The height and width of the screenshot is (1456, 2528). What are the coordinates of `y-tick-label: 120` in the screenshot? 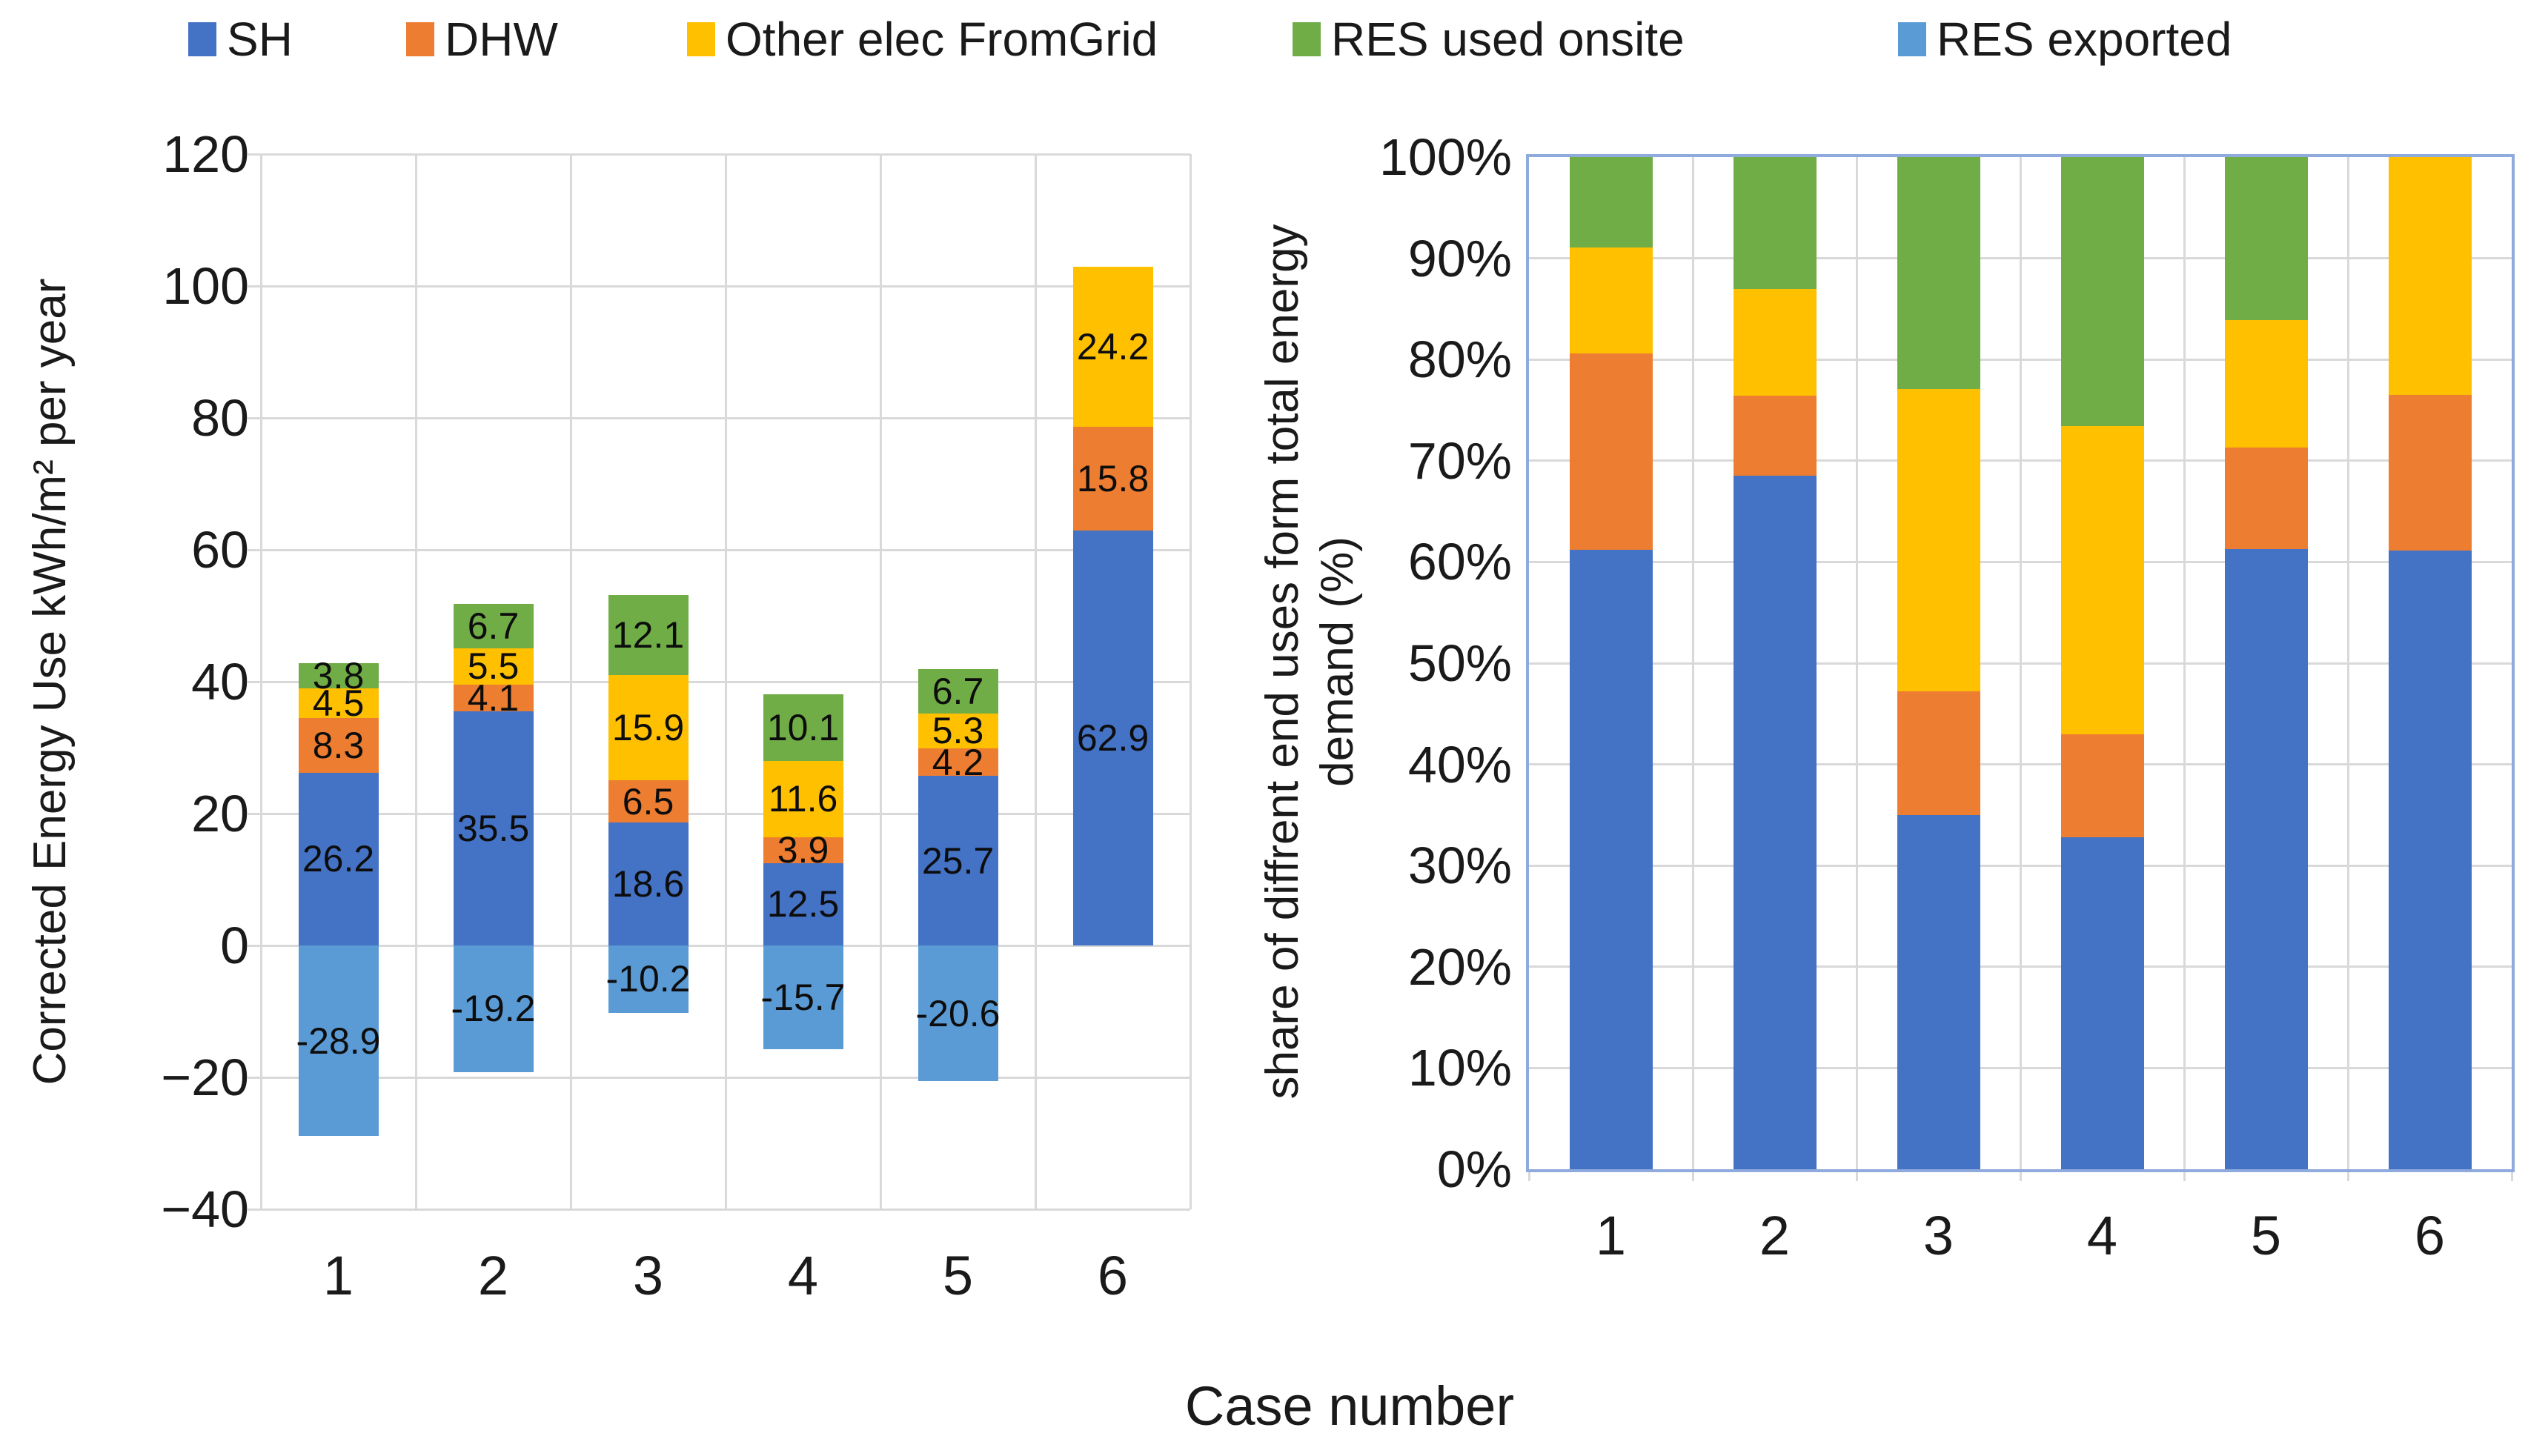 It's located at (205, 154).